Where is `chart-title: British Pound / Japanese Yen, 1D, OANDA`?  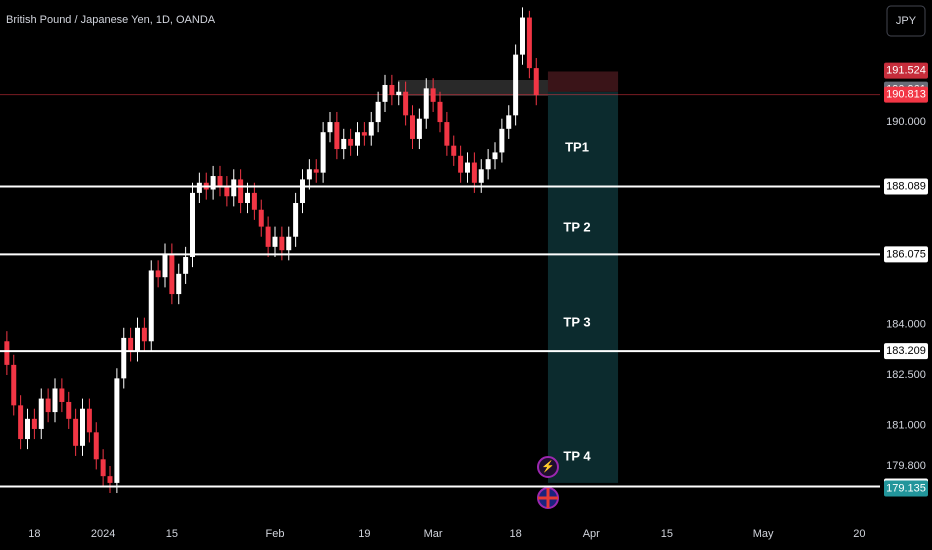
chart-title: British Pound / Japanese Yen, 1D, OANDA is located at coordinates (111, 20).